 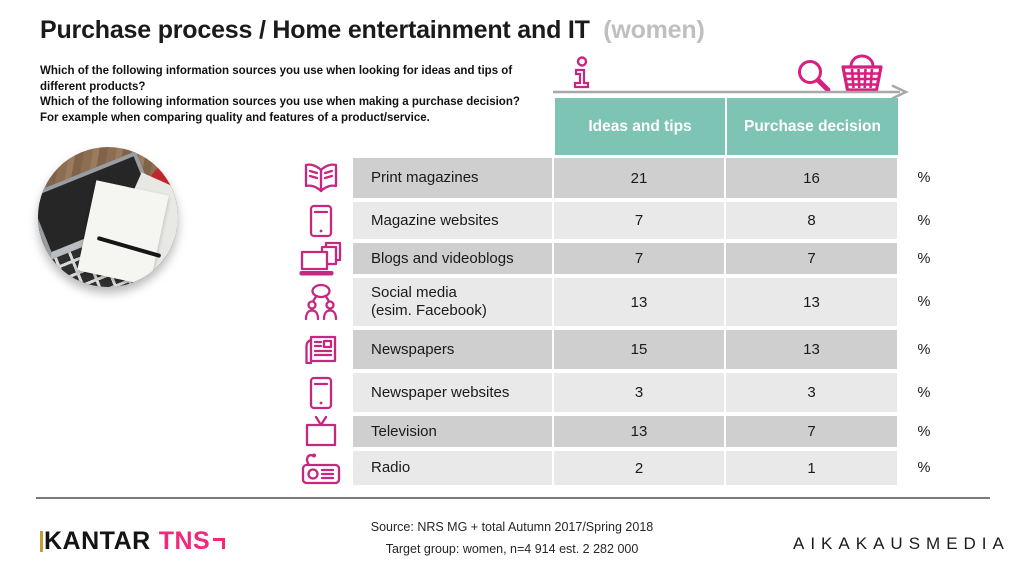 What do you see at coordinates (811, 178) in the screenshot?
I see `purchase-value: 16` at bounding box center [811, 178].